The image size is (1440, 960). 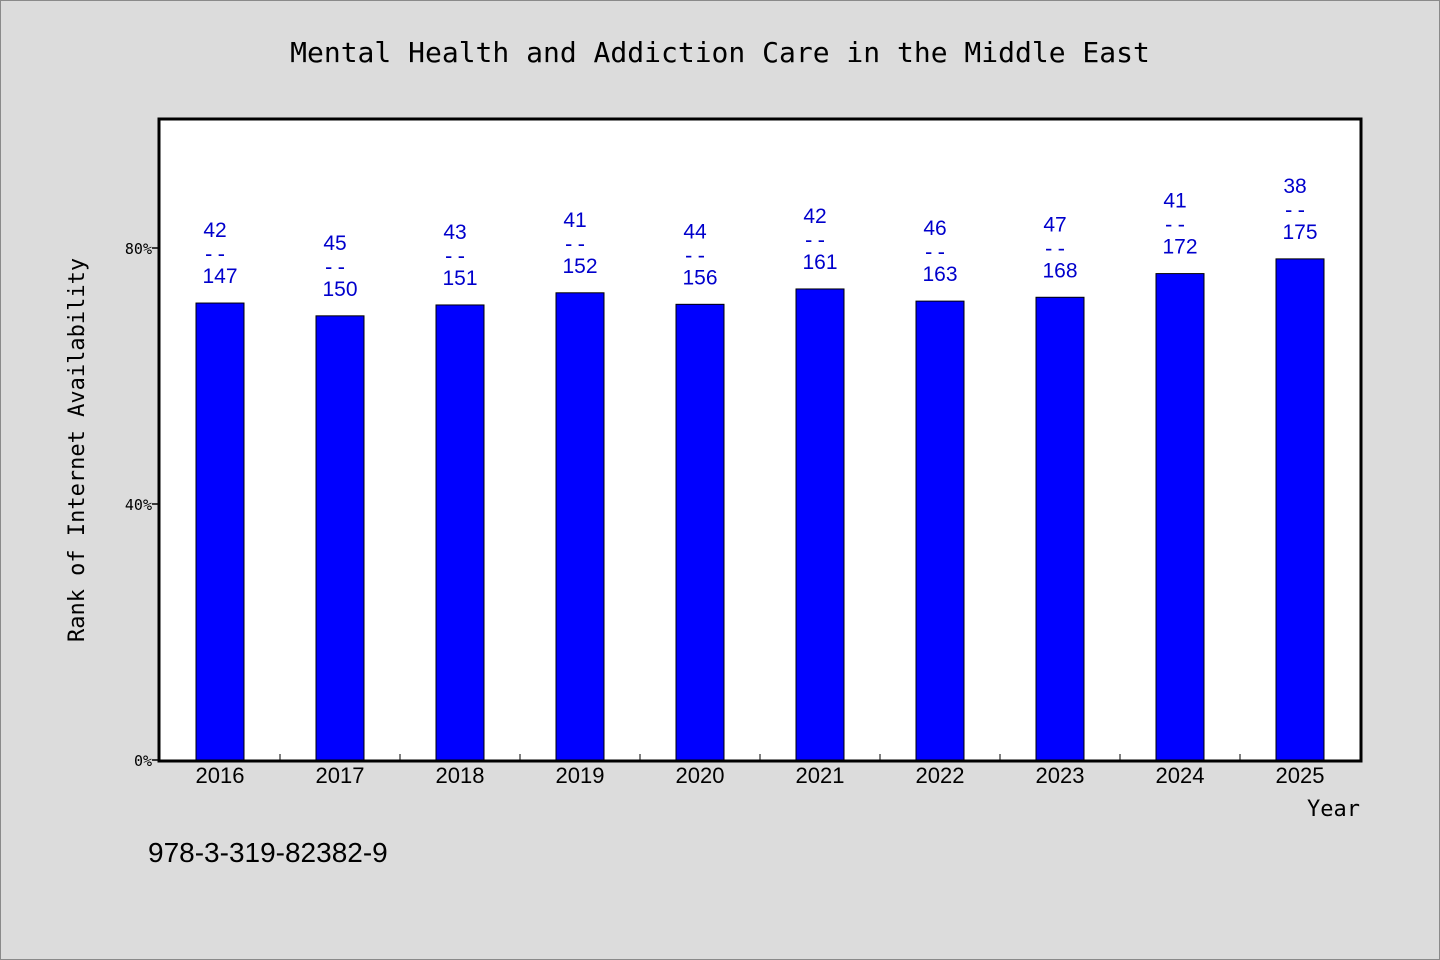 I want to click on x-tick-label: 2019, so click(x=580, y=775).